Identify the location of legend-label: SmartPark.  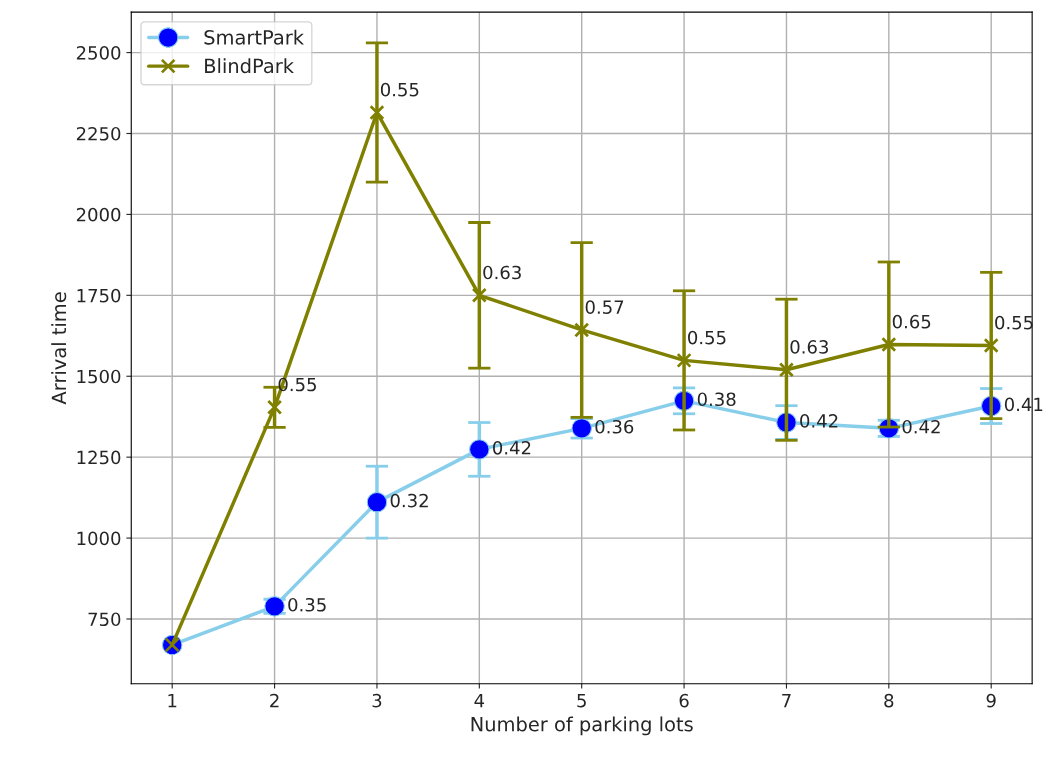
(254, 37).